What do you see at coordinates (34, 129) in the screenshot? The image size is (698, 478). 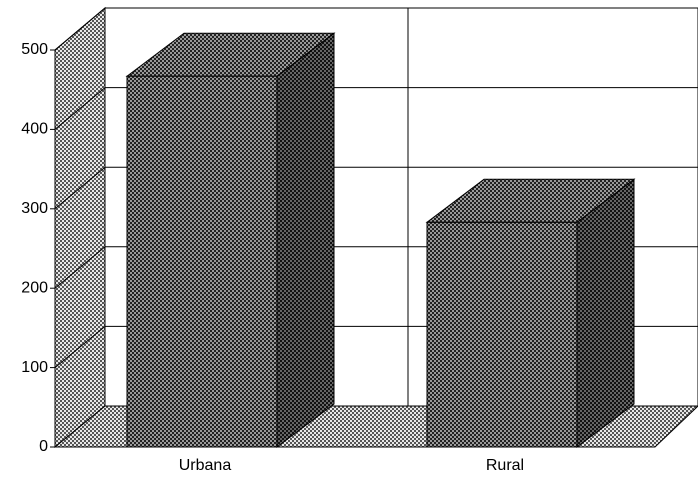 I see `y-tick-label: 400` at bounding box center [34, 129].